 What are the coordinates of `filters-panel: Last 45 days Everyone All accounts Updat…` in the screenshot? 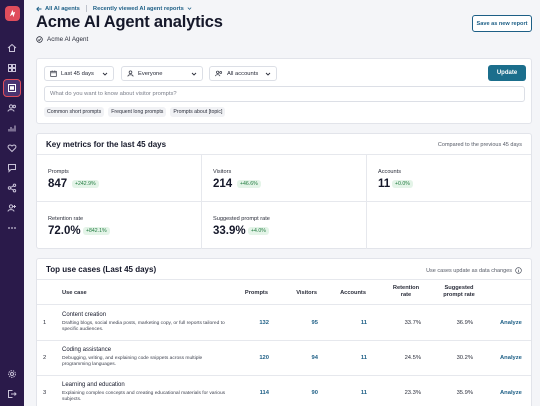 It's located at (284, 91).